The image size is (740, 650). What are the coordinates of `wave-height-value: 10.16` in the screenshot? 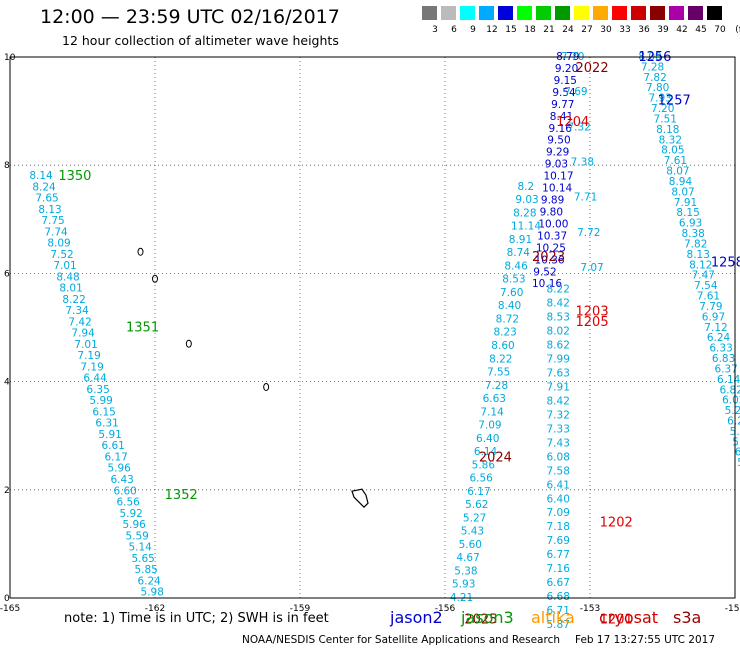 It's located at (547, 284).